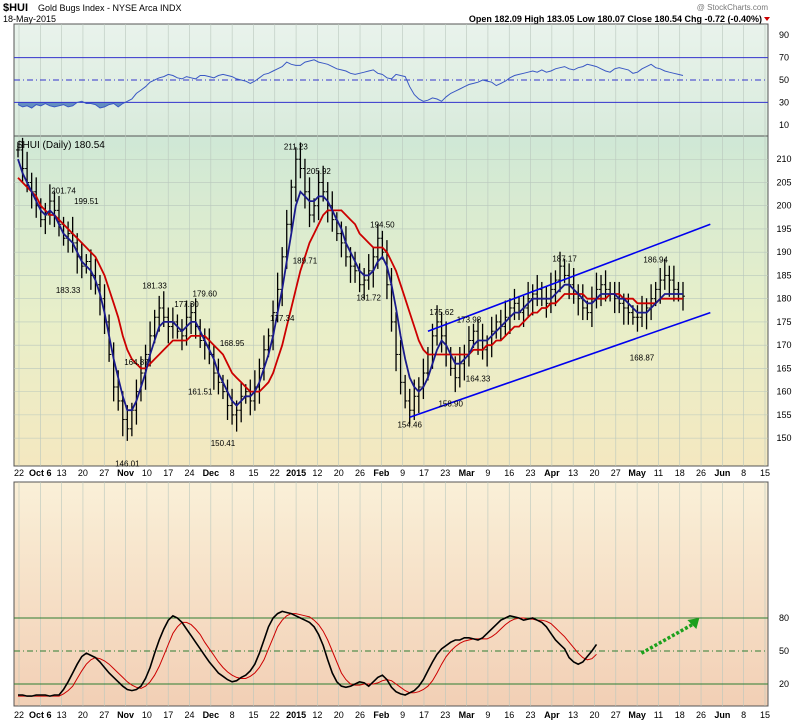 The image size is (800, 724). I want to click on price-annotation: 181.33, so click(154, 285).